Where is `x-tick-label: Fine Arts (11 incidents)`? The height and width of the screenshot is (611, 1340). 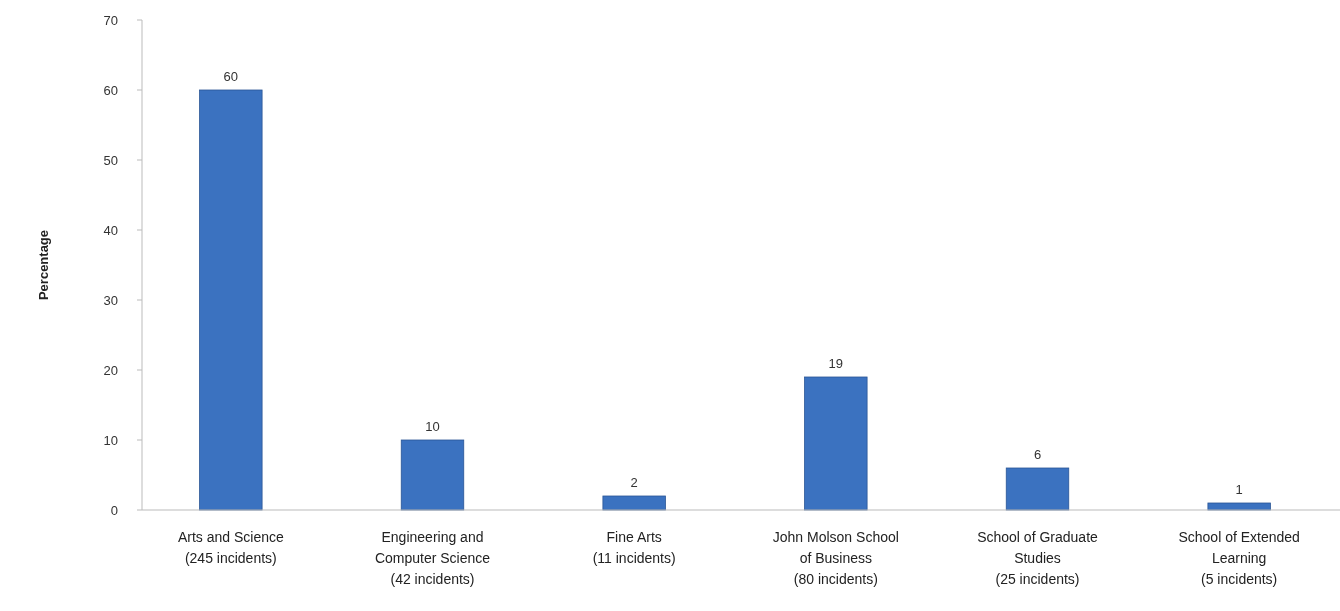 x-tick-label: Fine Arts (11 incidents) is located at coordinates (634, 547).